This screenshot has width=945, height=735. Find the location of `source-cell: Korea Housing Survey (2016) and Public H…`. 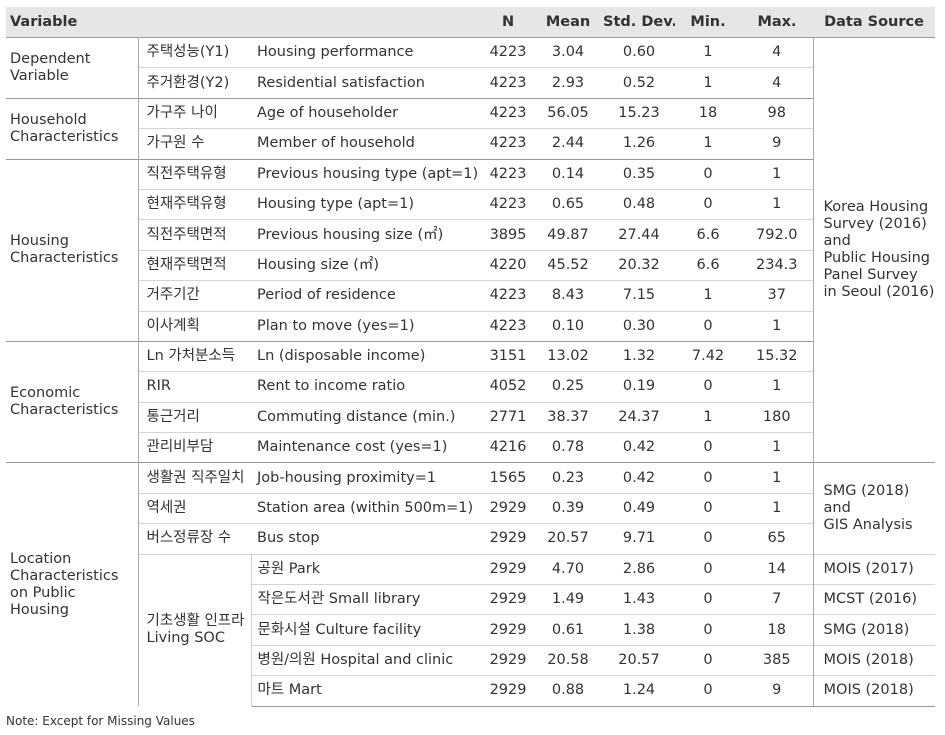

source-cell: Korea Housing Survey (2016) and Public H… is located at coordinates (874, 249).